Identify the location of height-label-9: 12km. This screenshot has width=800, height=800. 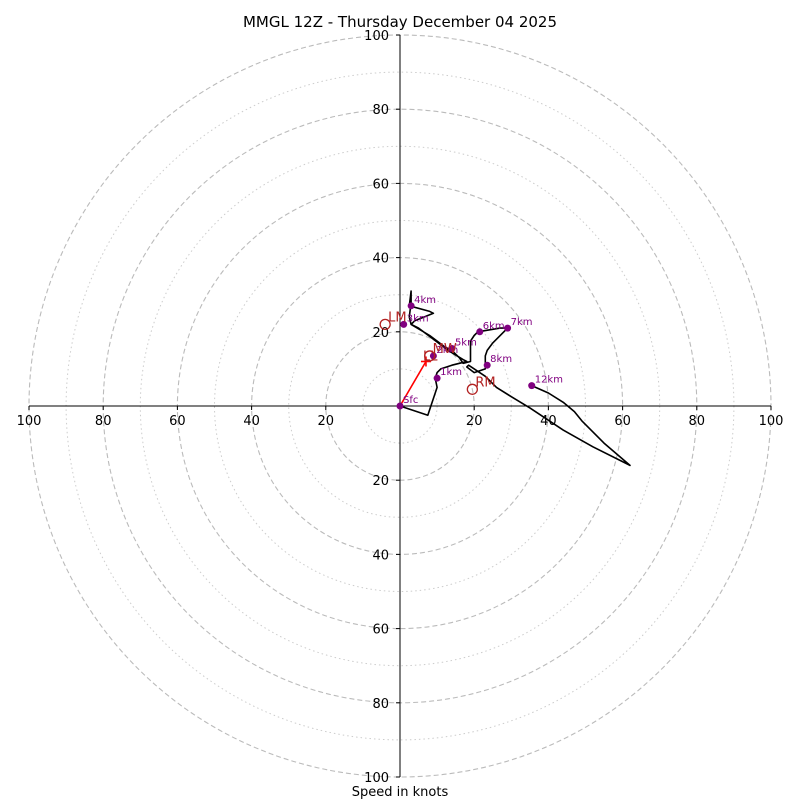
(549, 380).